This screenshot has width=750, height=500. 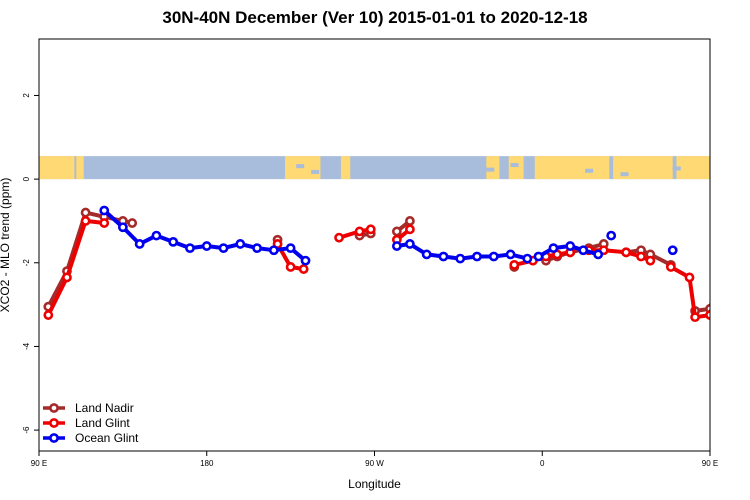 I want to click on y-tick-label: -2, so click(x=26, y=263).